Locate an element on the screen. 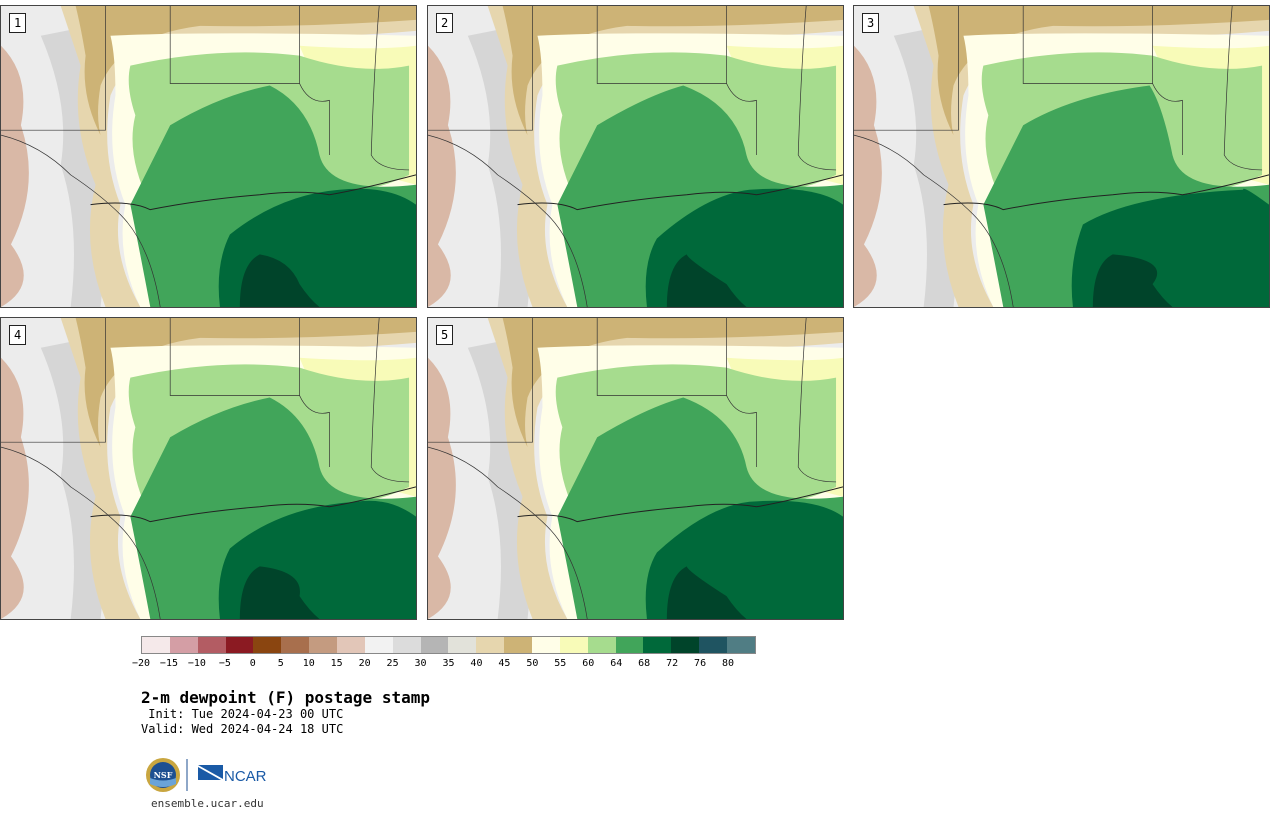  colorbar-tick-label: 50 is located at coordinates (532, 663).